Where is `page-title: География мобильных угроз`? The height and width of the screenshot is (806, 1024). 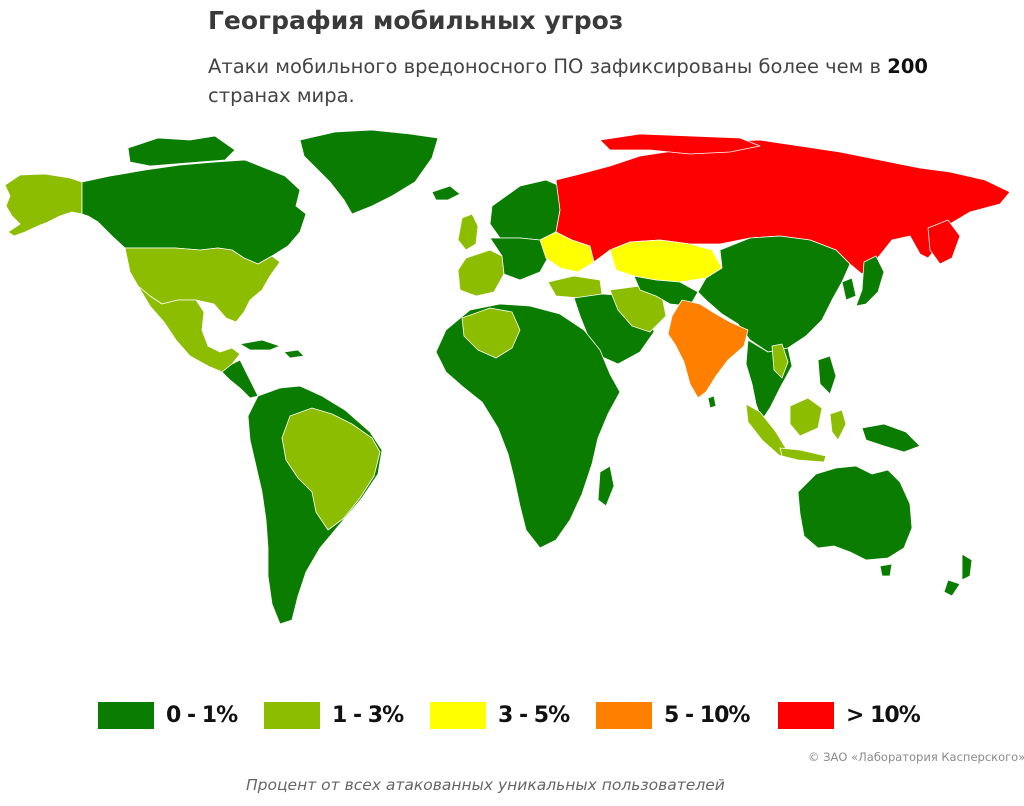 page-title: География мобильных угроз is located at coordinates (416, 20).